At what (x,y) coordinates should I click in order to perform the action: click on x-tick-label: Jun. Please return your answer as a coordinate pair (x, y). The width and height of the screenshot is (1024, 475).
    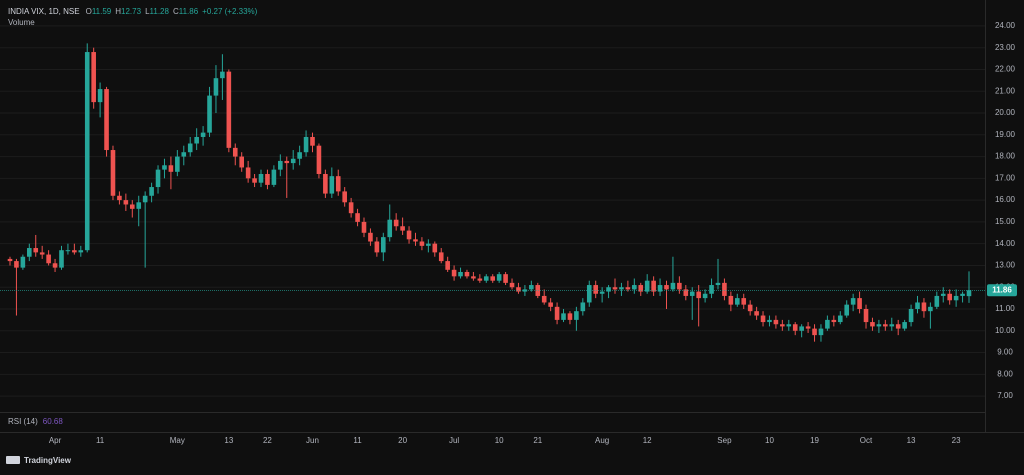
    Looking at the image, I should click on (312, 440).